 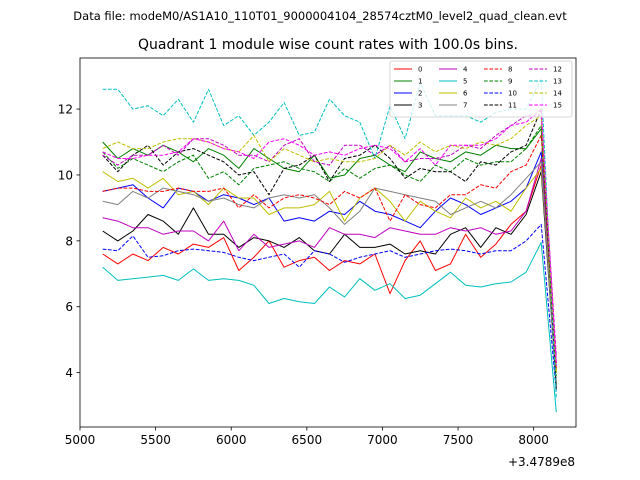 What do you see at coordinates (420, 70) in the screenshot?
I see `legend-label-0: 0` at bounding box center [420, 70].